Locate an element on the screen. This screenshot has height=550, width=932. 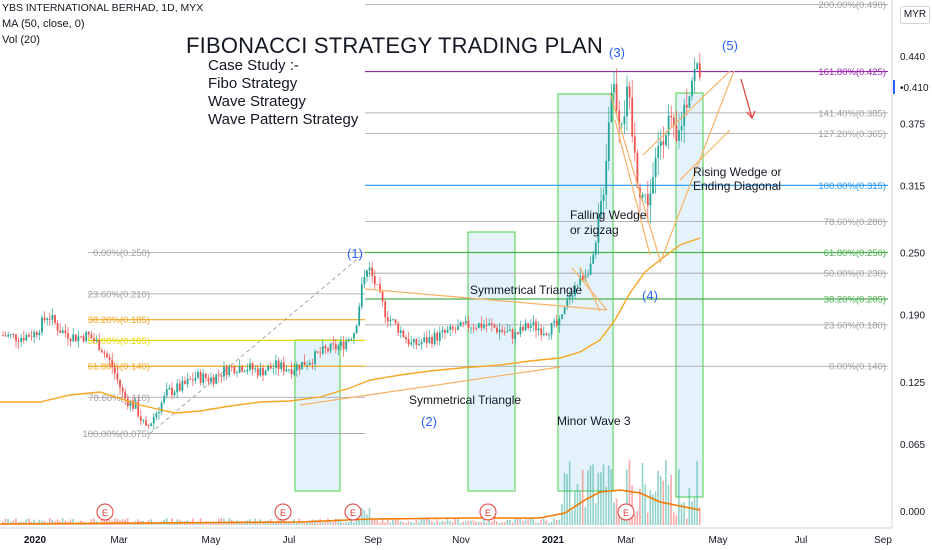
volume-legend: Vol (20) is located at coordinates (21, 40).